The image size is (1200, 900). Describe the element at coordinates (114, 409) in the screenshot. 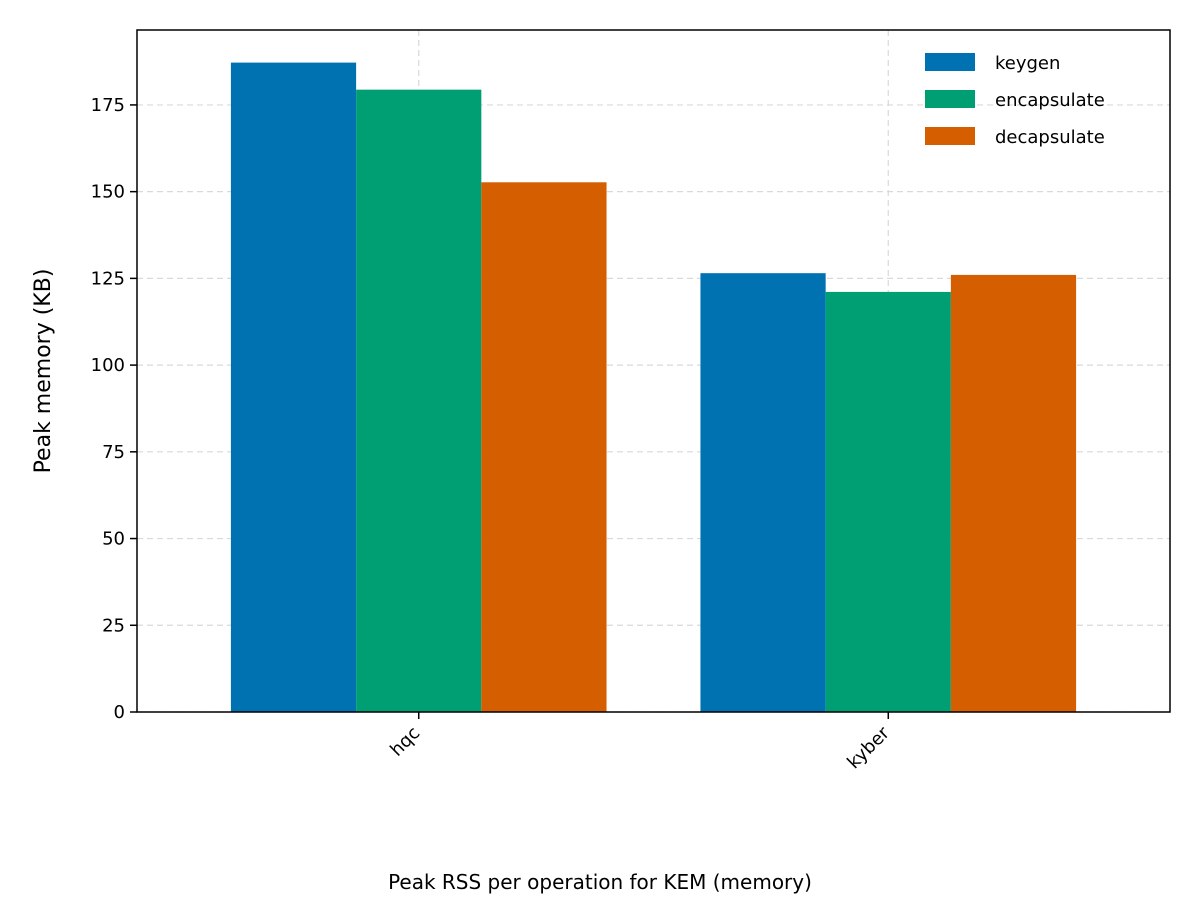

I see `y-axis: 0 25 50 75 100 125 150 175` at that location.